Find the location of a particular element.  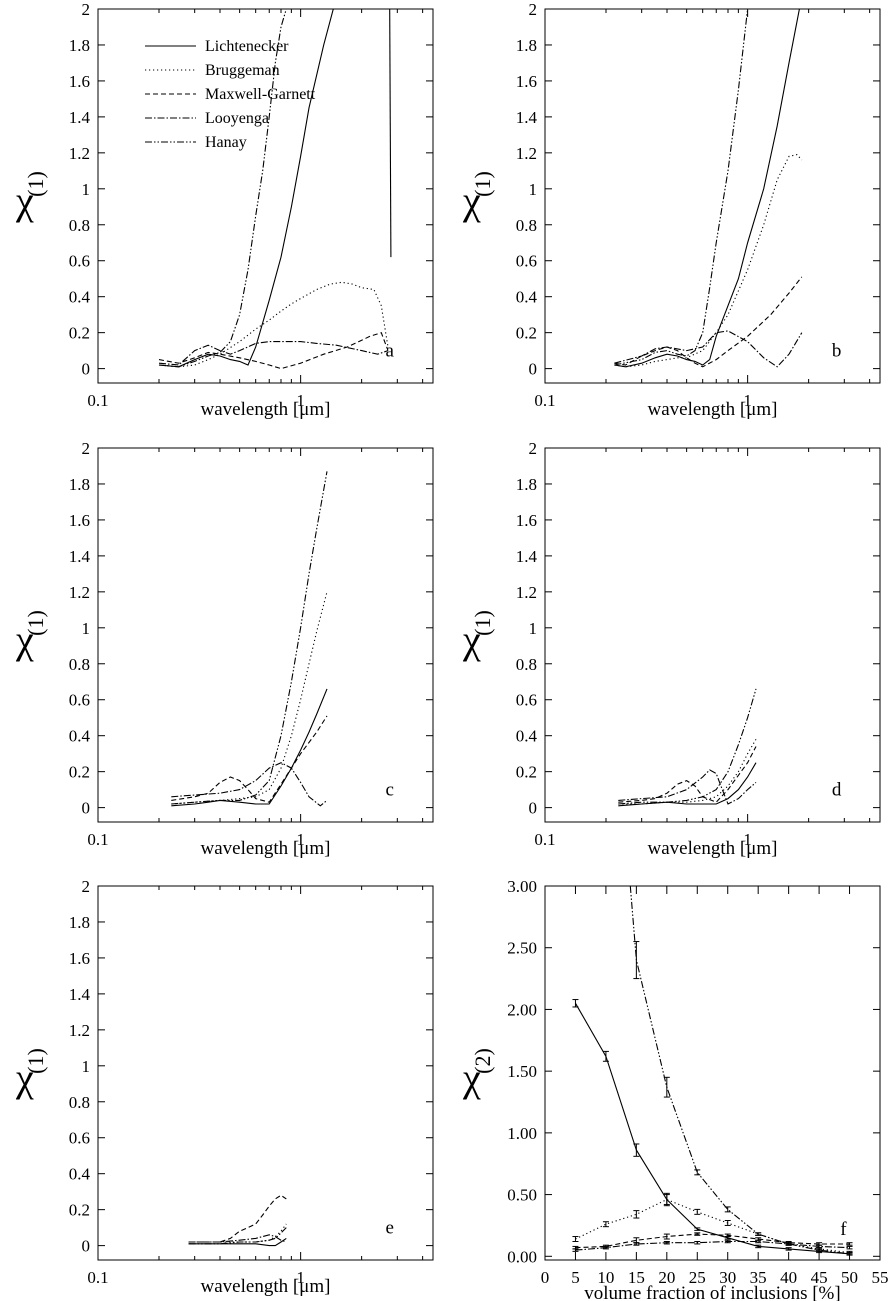

y-tick-label: 1.50 is located at coordinates (522, 1071).